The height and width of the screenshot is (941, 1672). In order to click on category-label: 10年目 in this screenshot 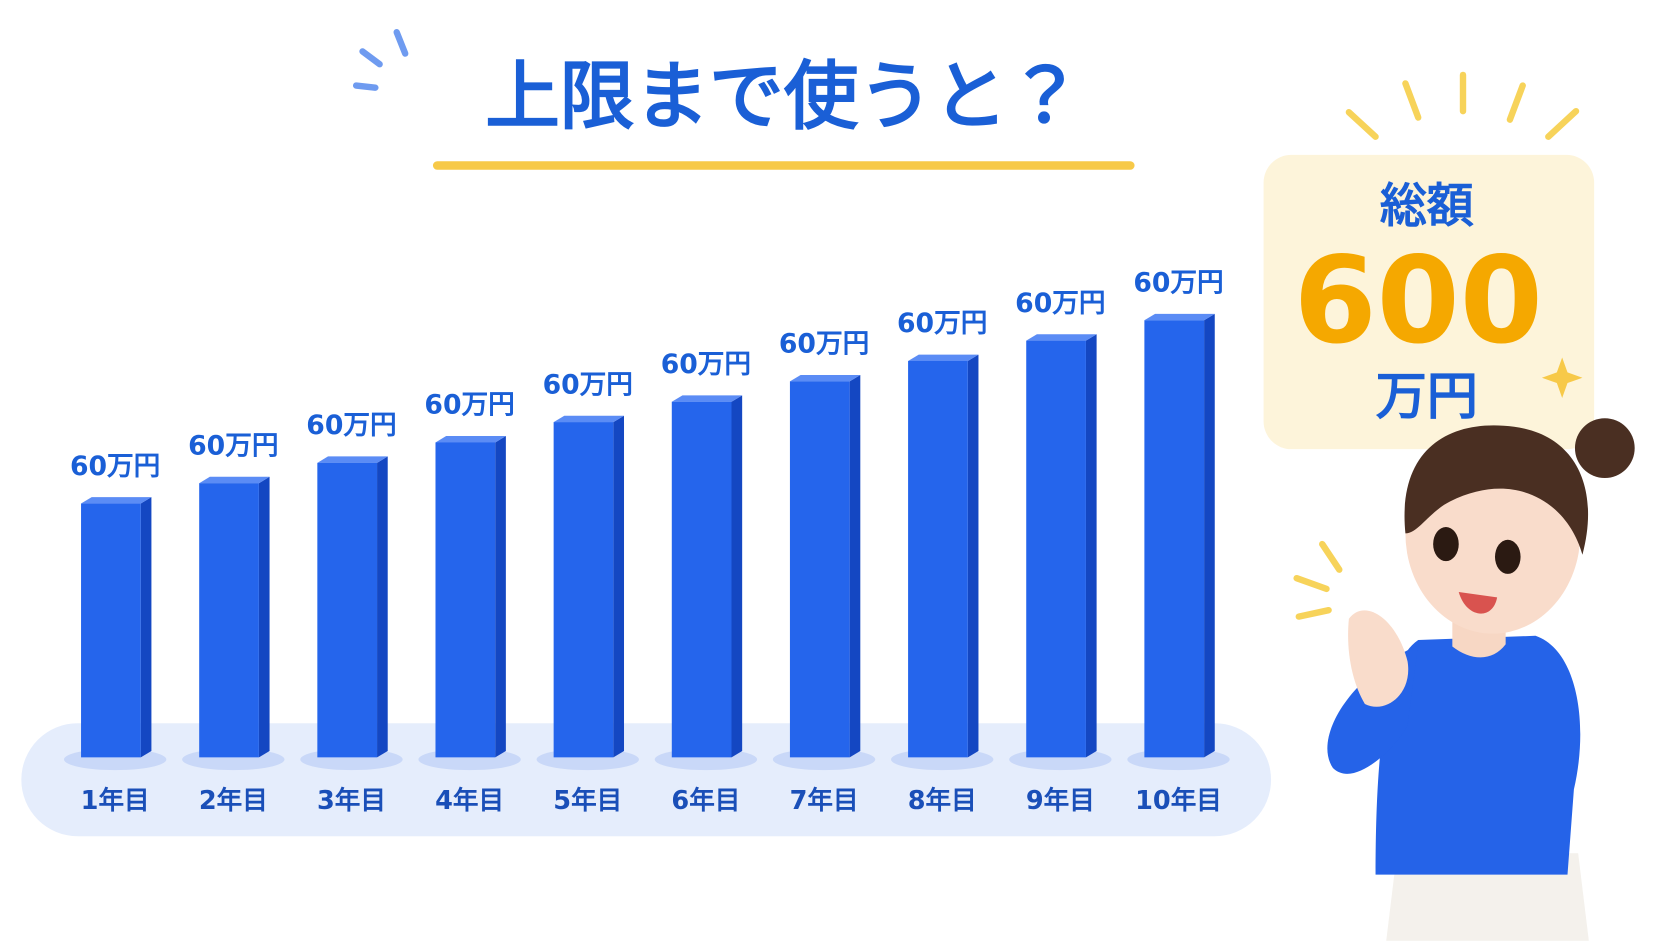, I will do `click(1178, 800)`.